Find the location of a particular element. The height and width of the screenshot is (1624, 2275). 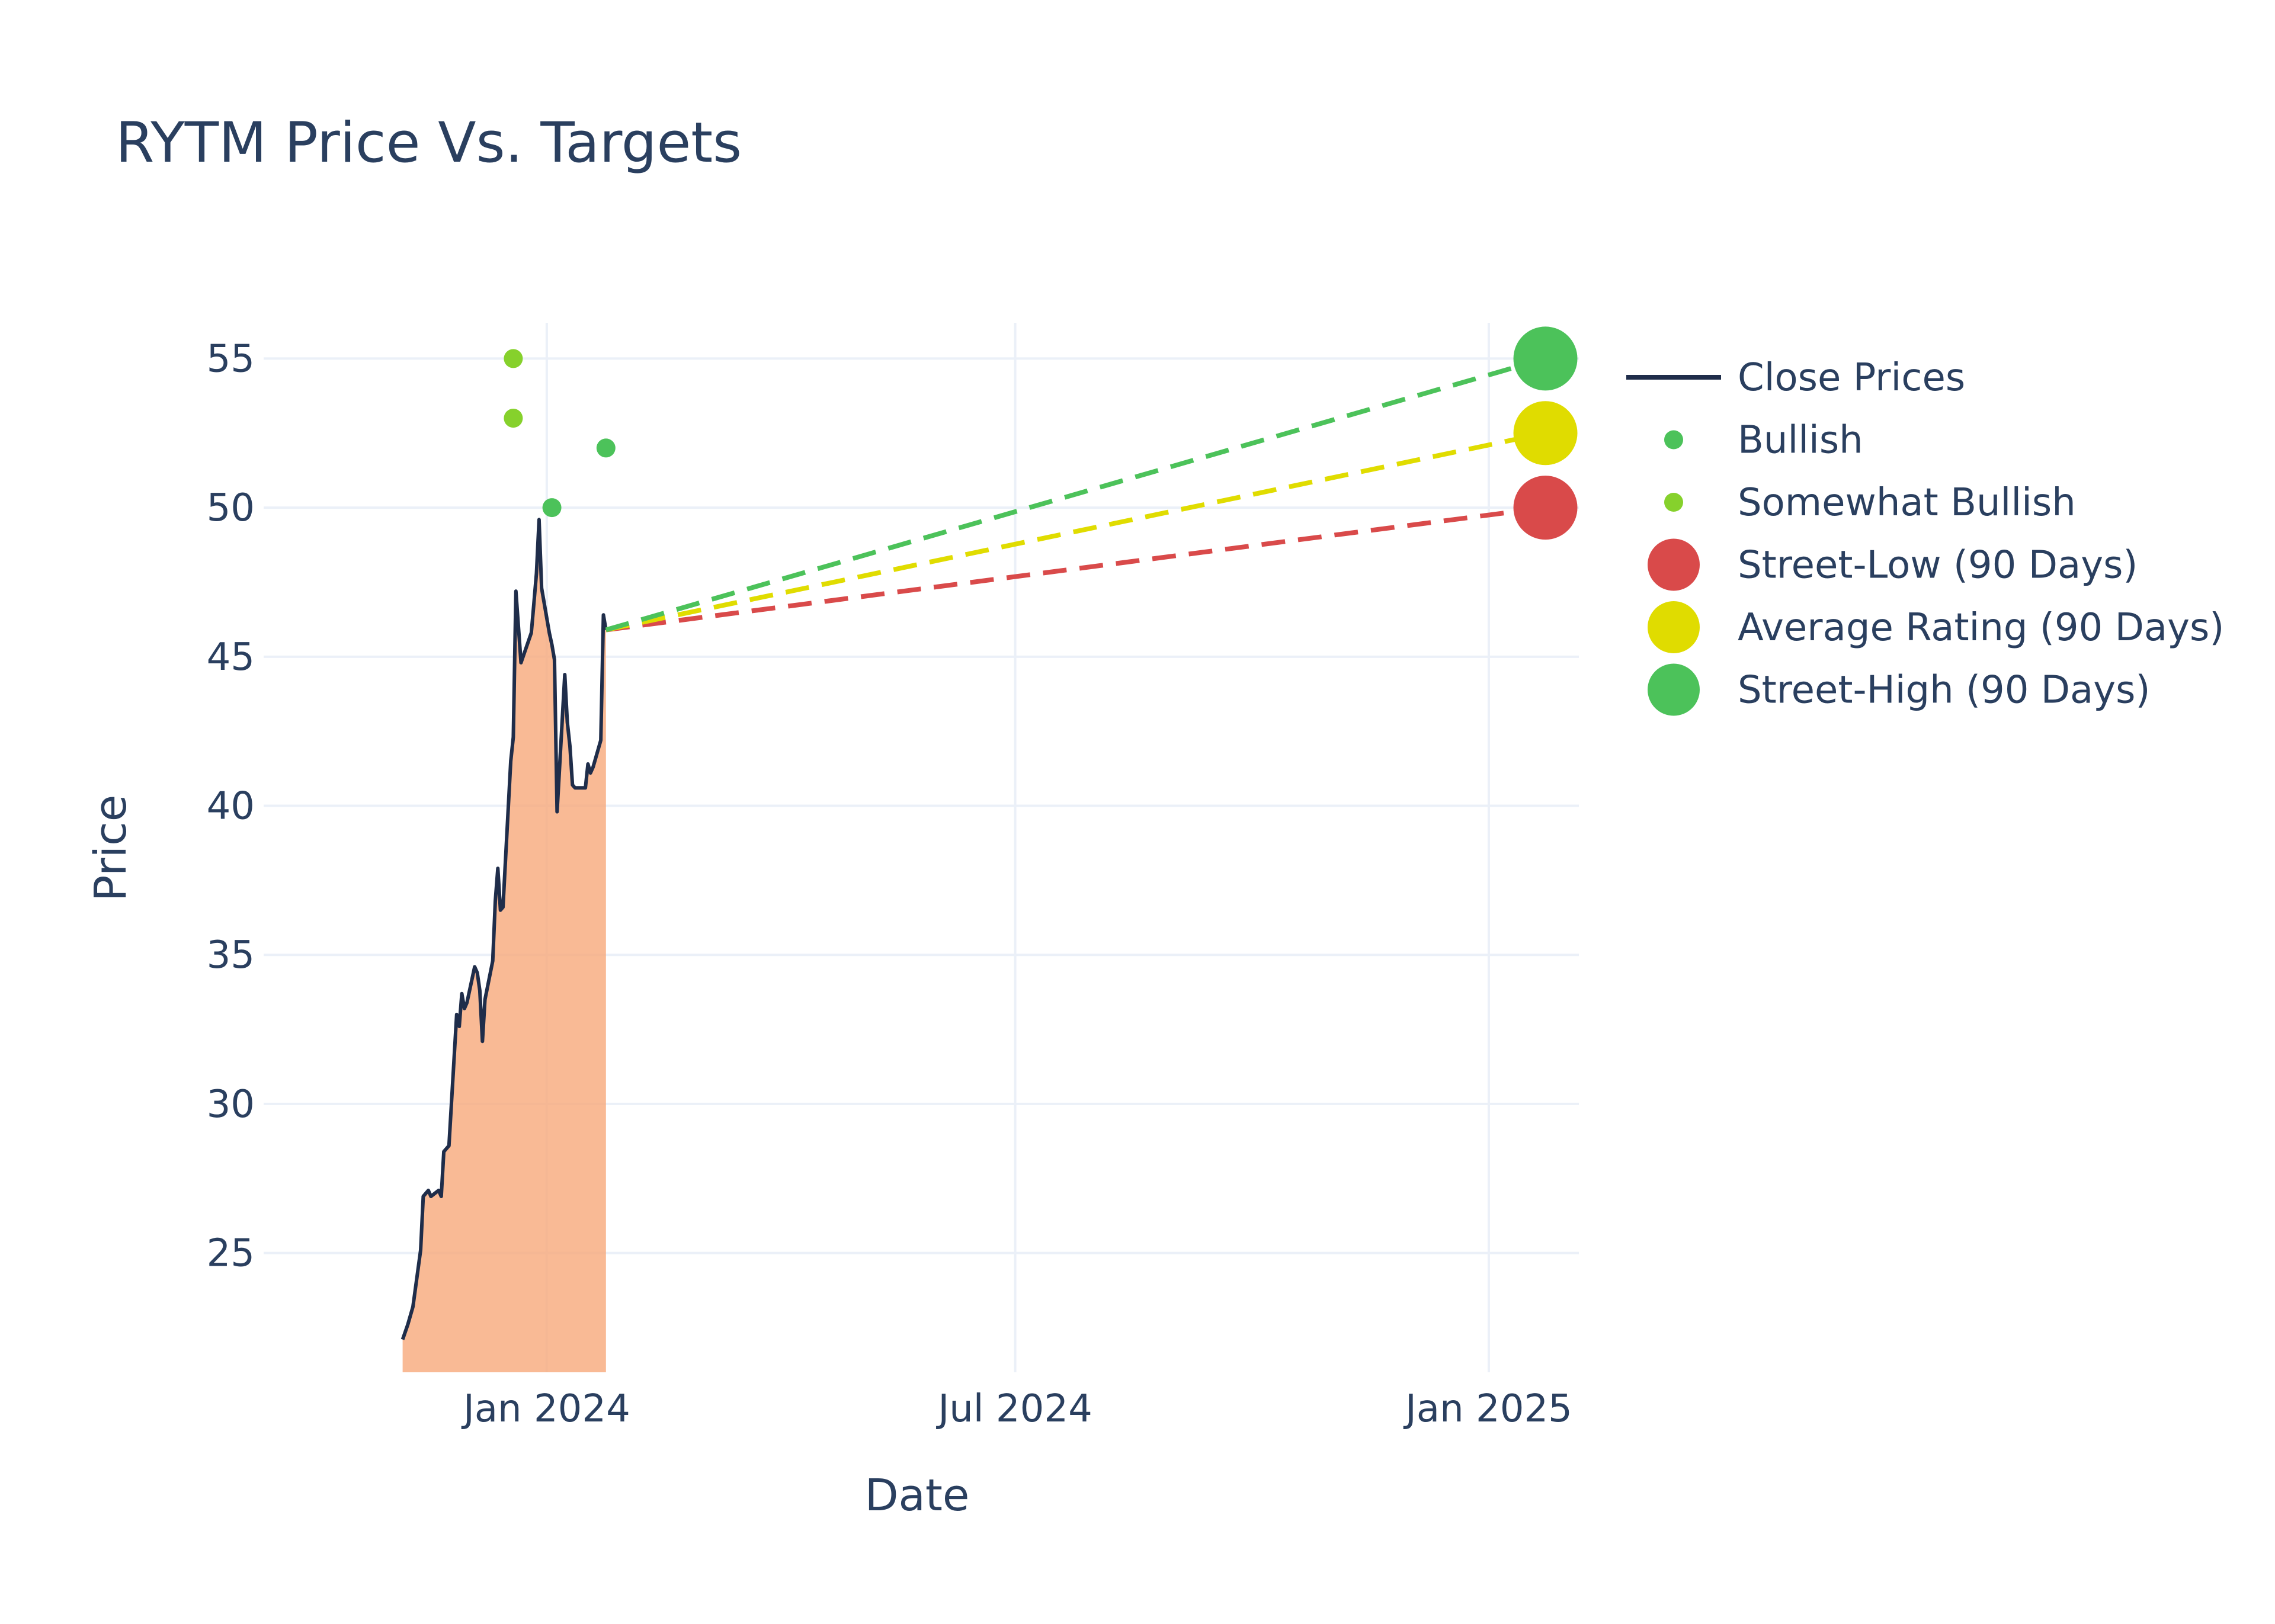

legend-label: Street-Low (90 Days) is located at coordinates (1938, 566).